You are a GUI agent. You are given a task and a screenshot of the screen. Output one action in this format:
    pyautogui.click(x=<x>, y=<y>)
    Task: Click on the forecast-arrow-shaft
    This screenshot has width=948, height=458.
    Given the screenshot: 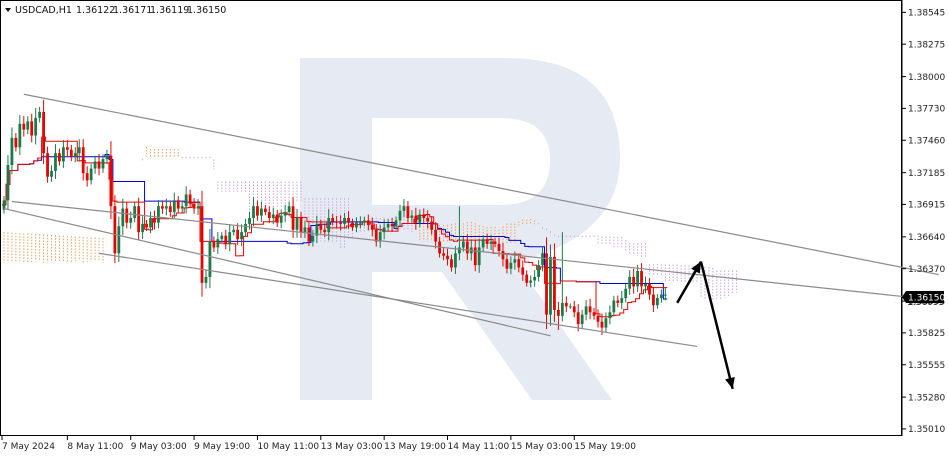 What is the action you would take?
    pyautogui.click(x=716, y=325)
    